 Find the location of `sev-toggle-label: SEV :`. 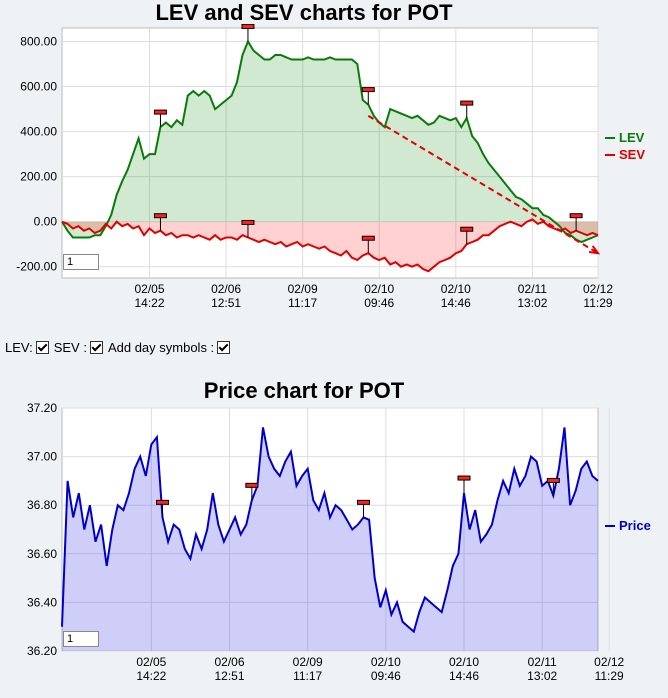

sev-toggle-label: SEV : is located at coordinates (70, 347).